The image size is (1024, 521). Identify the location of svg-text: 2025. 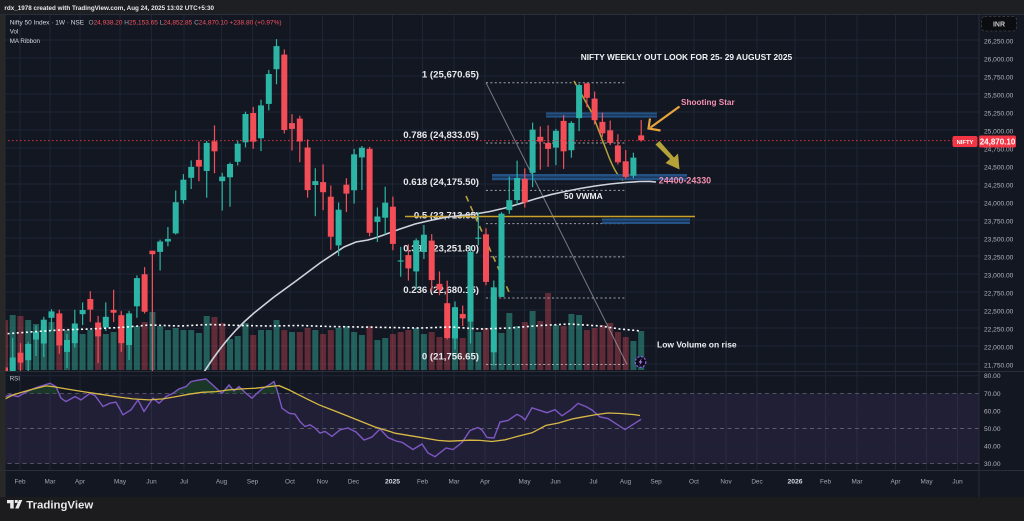
(392, 482).